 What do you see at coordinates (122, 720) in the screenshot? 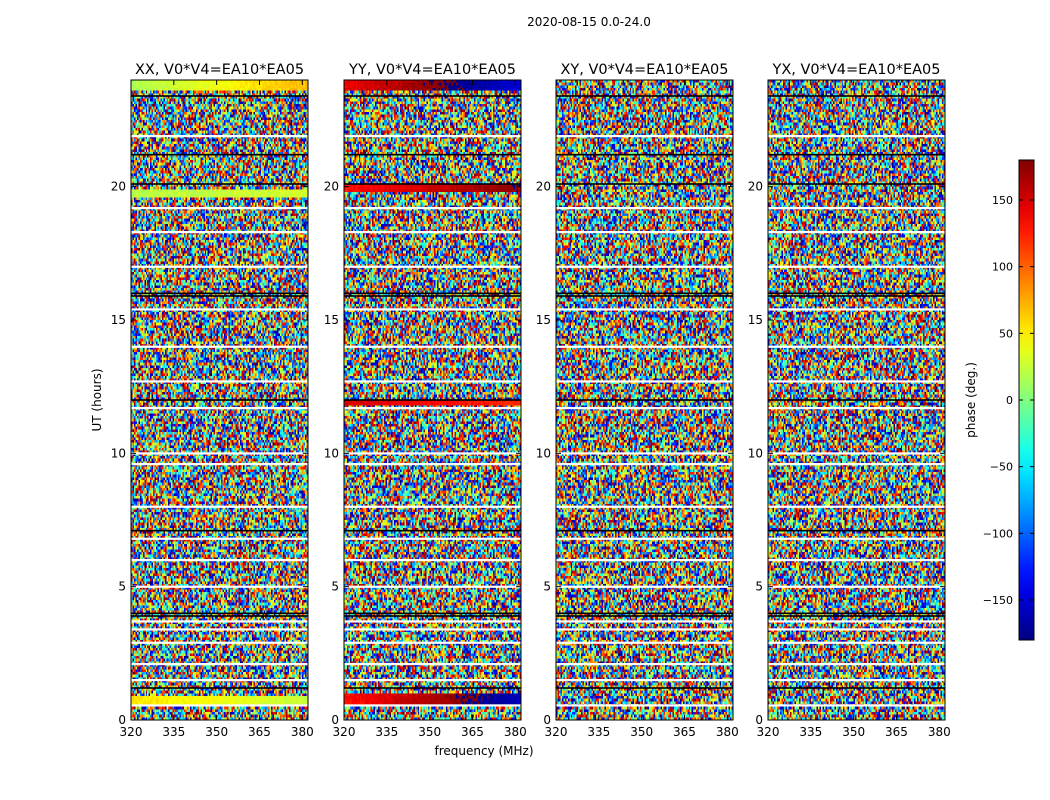
I see `y-tick-label: 0` at bounding box center [122, 720].